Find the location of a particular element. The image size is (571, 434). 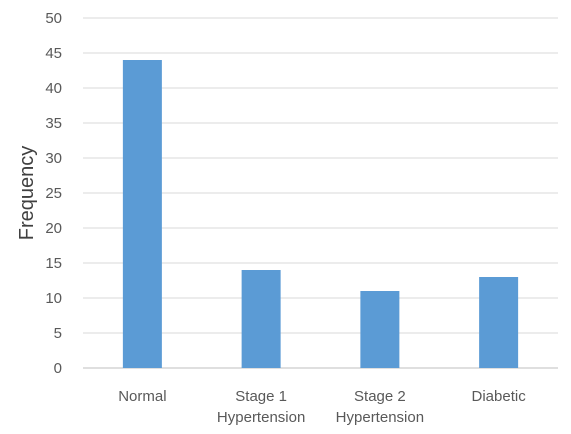

x-tick-label: Normal is located at coordinates (142, 396).